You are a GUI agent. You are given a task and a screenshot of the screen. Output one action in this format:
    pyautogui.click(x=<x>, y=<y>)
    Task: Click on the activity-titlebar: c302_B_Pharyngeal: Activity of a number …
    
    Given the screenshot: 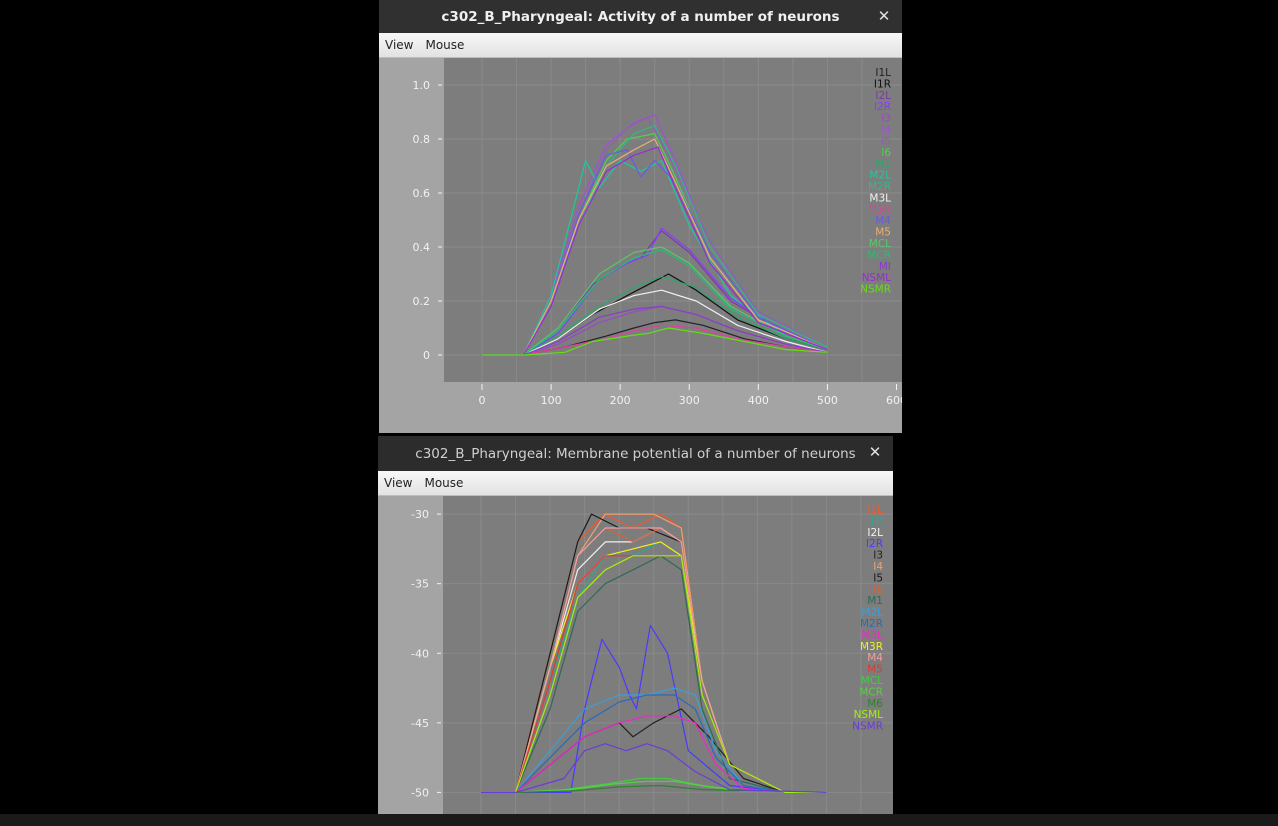 What is the action you would take?
    pyautogui.click(x=640, y=16)
    